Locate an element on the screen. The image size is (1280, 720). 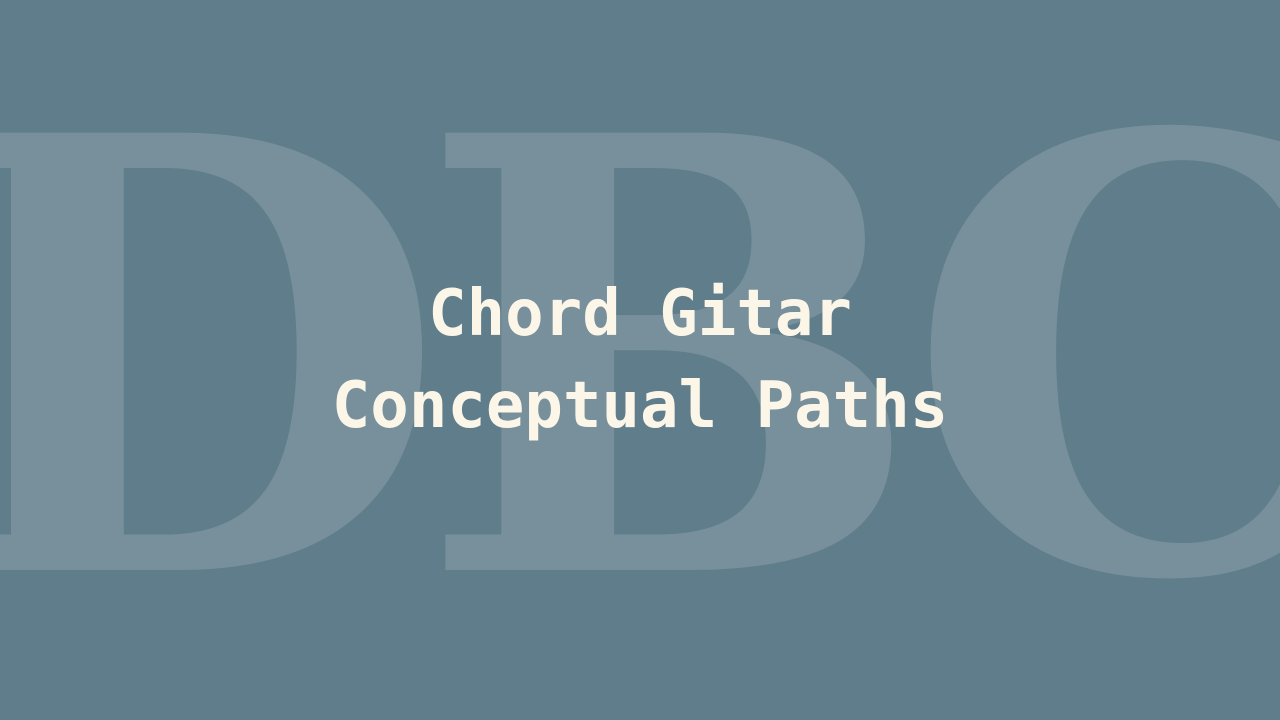
title-line-2: Conceptual Paths is located at coordinates (640, 406).